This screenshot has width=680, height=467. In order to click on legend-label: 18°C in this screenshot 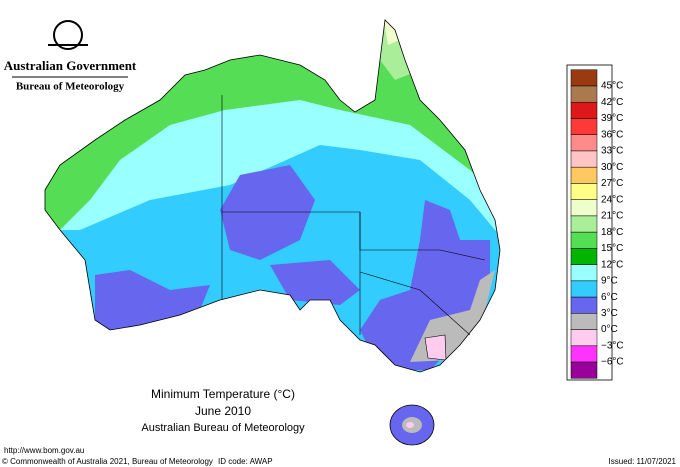, I will do `click(612, 232)`.